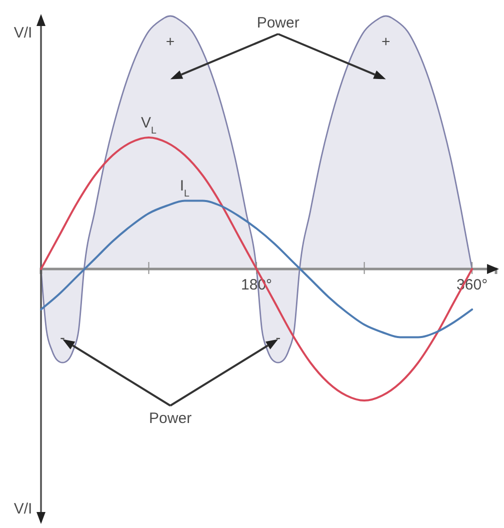 This screenshot has height=528, width=504. I want to click on y-axis-title: V/I, so click(23, 33).